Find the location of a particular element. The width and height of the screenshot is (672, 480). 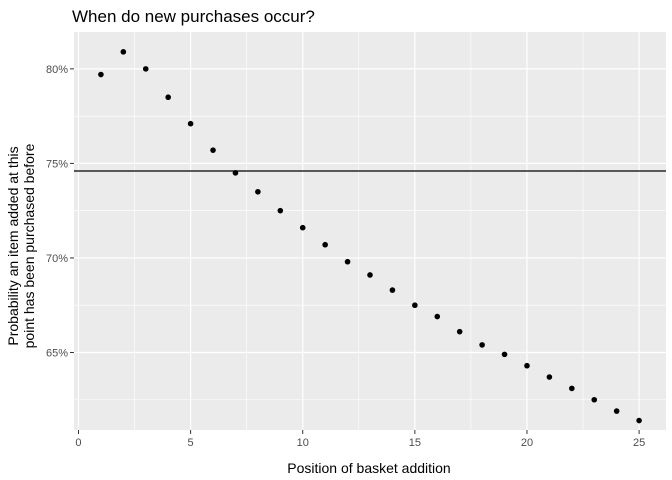

y-tick-label: 70% is located at coordinates (57, 259).